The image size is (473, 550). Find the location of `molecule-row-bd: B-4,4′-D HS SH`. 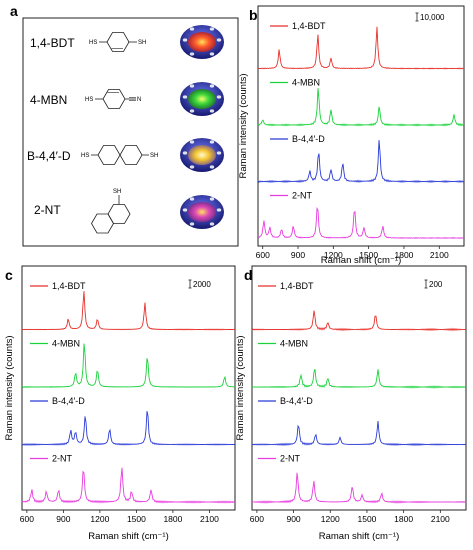

molecule-row-bd: B-4,4′-D HS SH is located at coordinates (125, 155).